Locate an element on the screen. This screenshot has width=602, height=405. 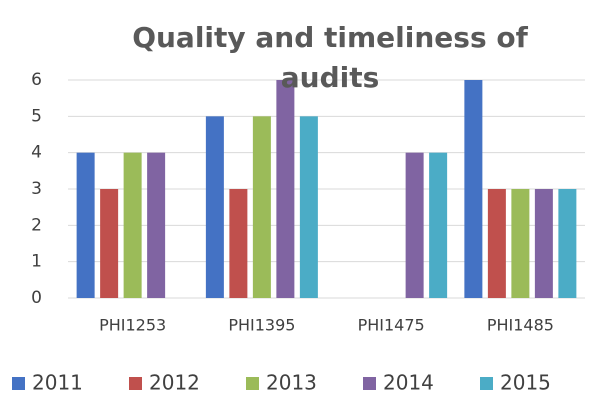
y-tick-label: 2 is located at coordinates (36, 225).